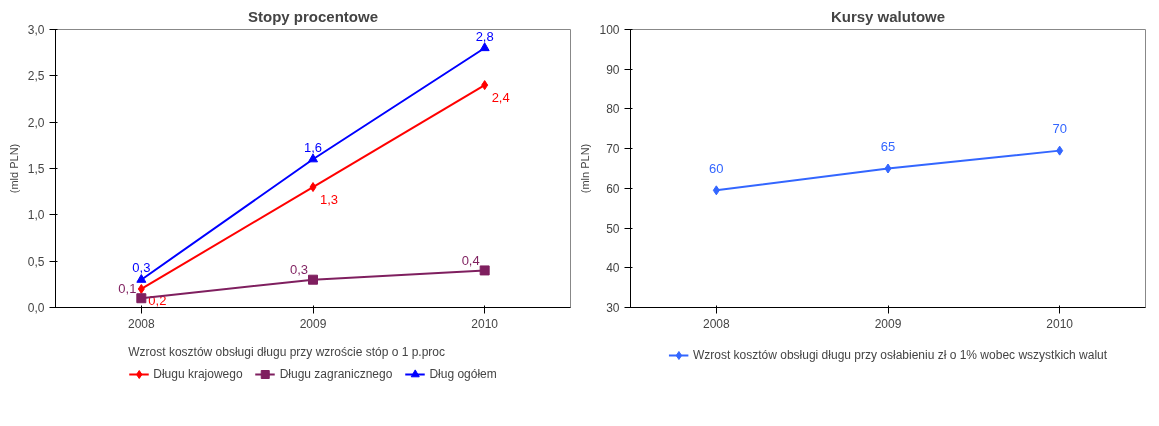 The height and width of the screenshot is (426, 1159). I want to click on y-tick-label: 80, so click(613, 109).